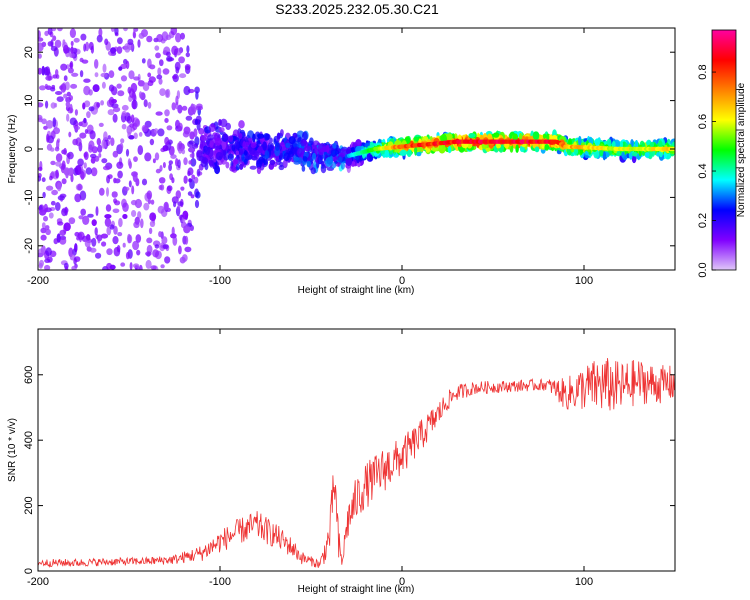 This screenshot has width=750, height=600. I want to click on heatmap-x-tick-label: -100, so click(220, 281).